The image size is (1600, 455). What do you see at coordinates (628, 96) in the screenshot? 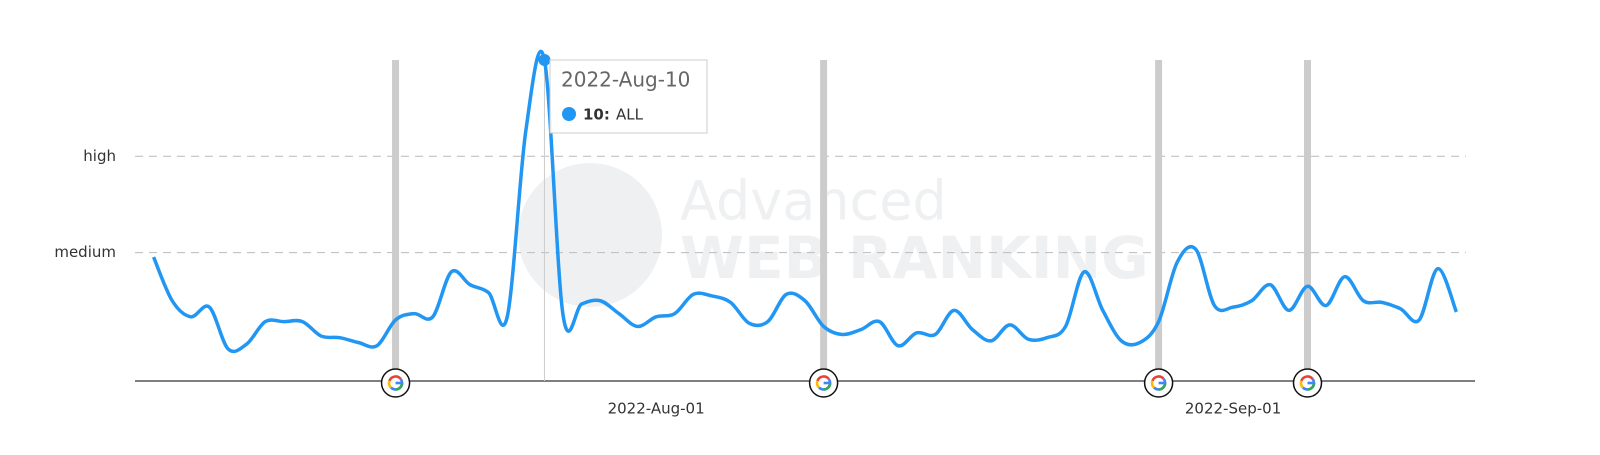
I see `tooltip-box` at bounding box center [628, 96].